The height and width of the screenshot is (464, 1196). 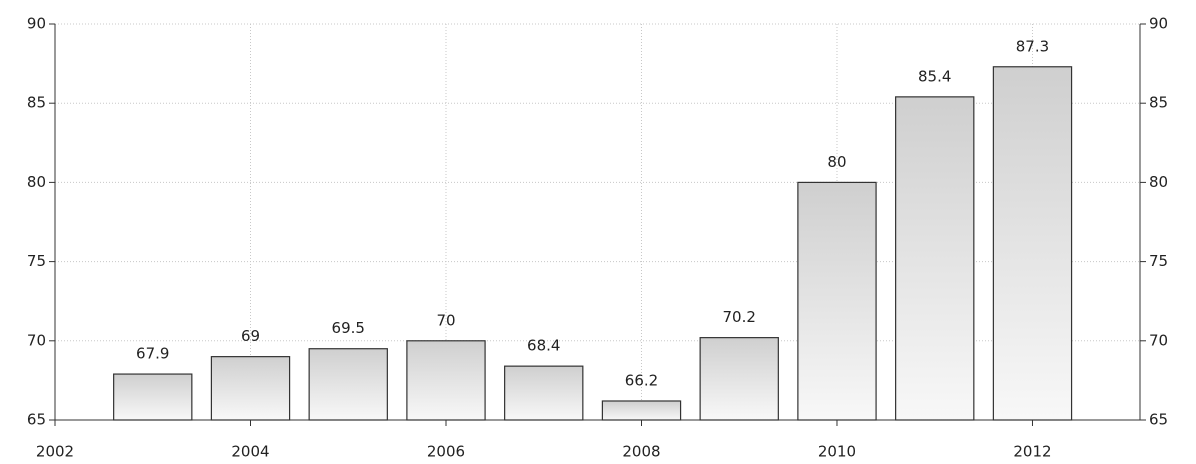 What do you see at coordinates (1158, 420) in the screenshot?
I see `y2-tick-label: 65` at bounding box center [1158, 420].